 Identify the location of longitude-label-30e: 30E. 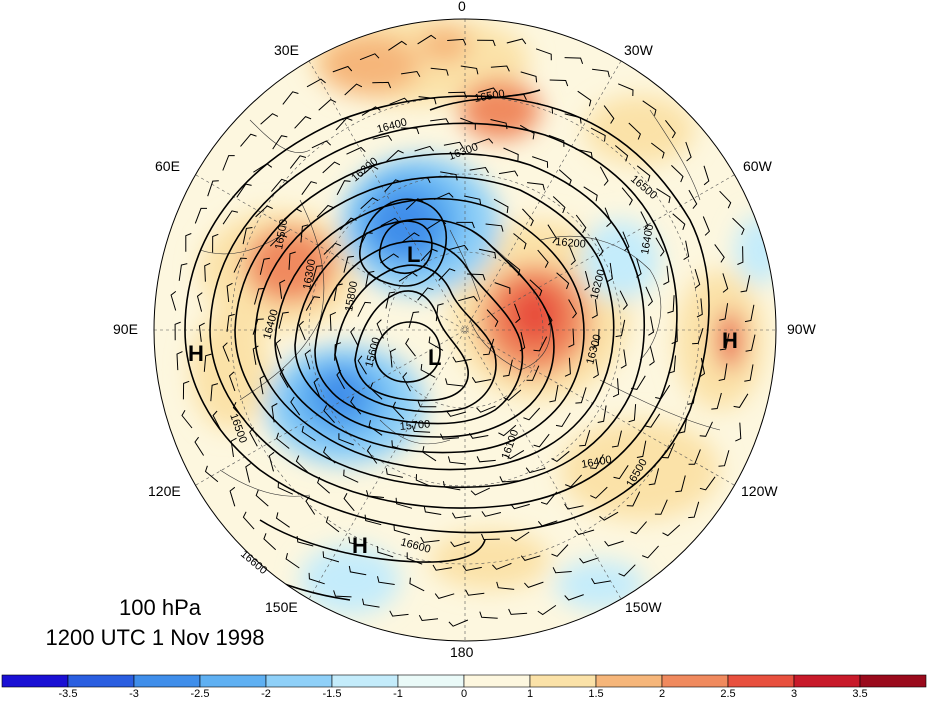
(286, 50).